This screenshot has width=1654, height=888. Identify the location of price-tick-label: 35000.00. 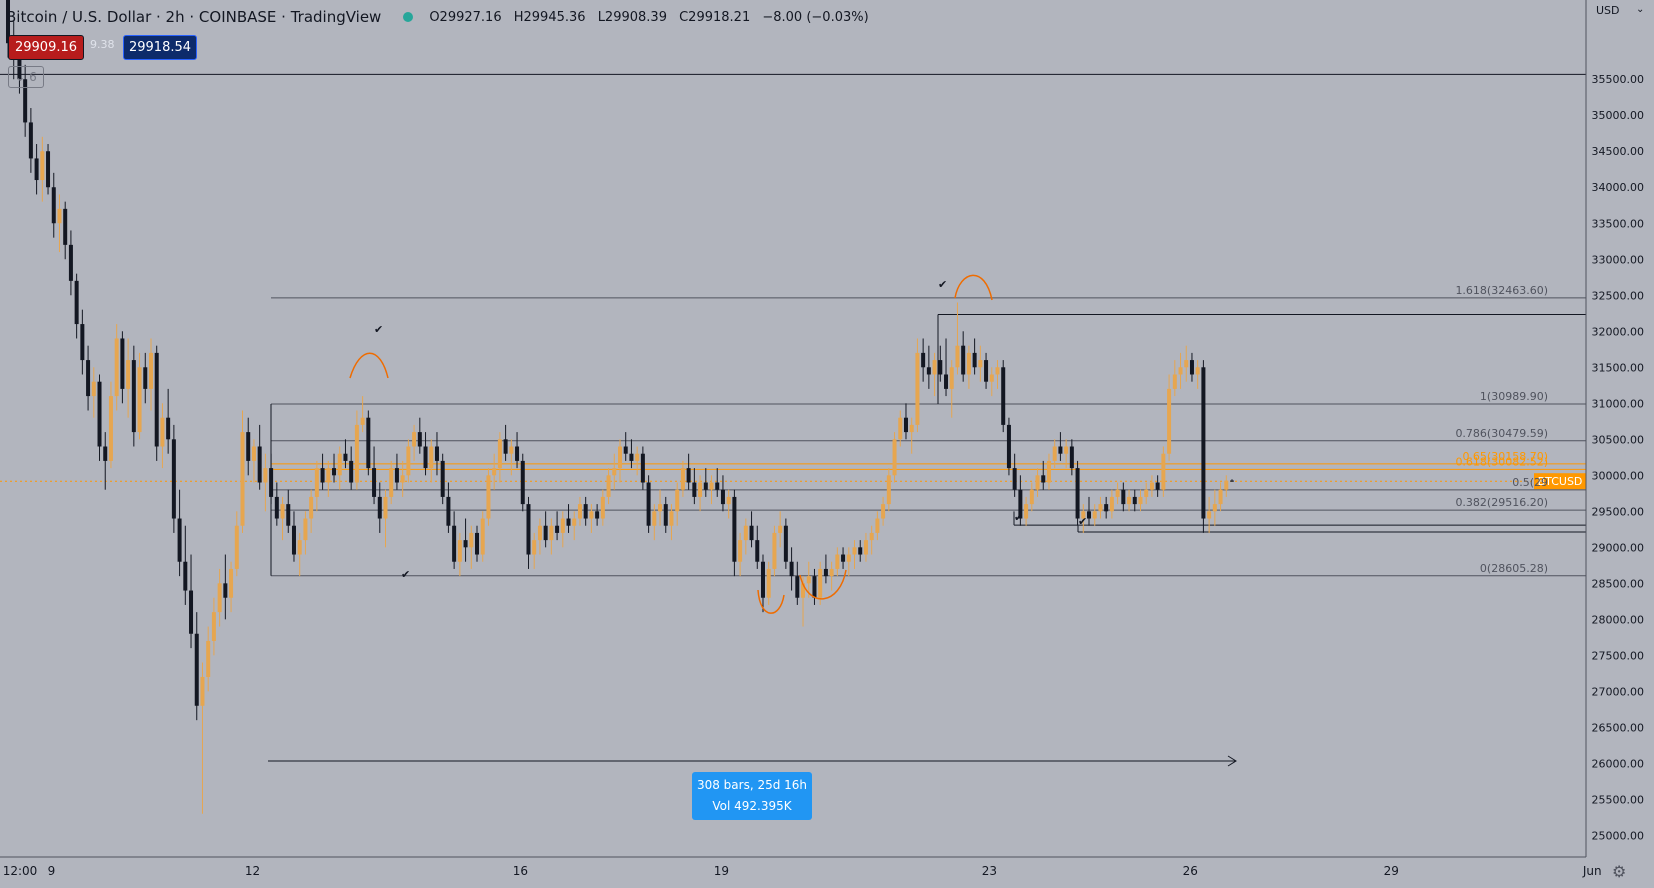
(1618, 115).